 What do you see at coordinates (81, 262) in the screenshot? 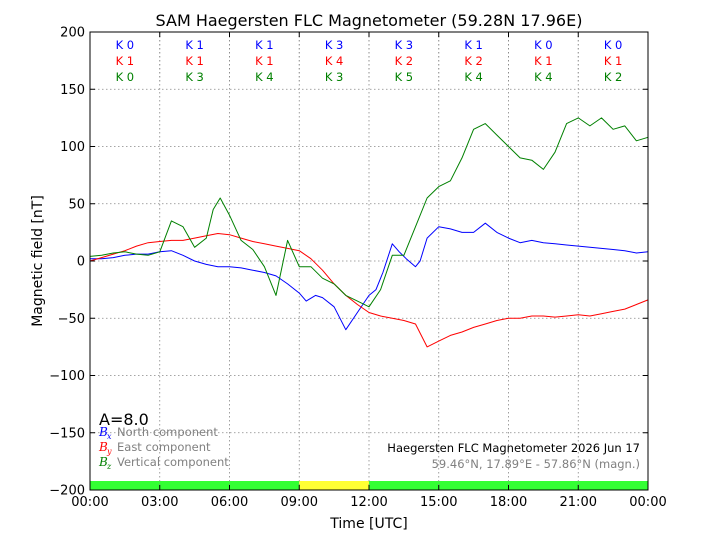
I see `y-tick-label-4: 0` at bounding box center [81, 262].